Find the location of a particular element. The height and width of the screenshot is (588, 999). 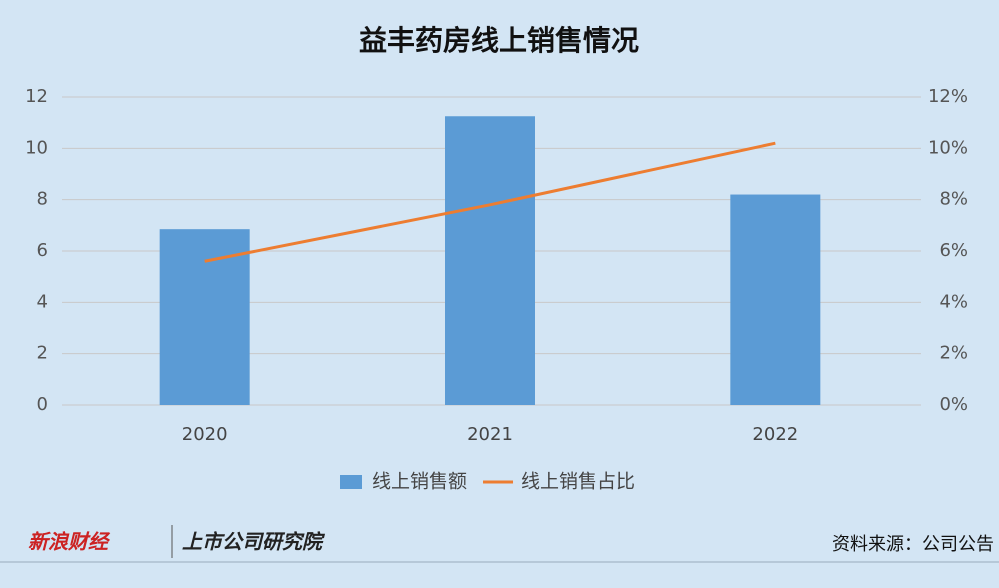

y2-tick-label: 0% is located at coordinates (953, 404).